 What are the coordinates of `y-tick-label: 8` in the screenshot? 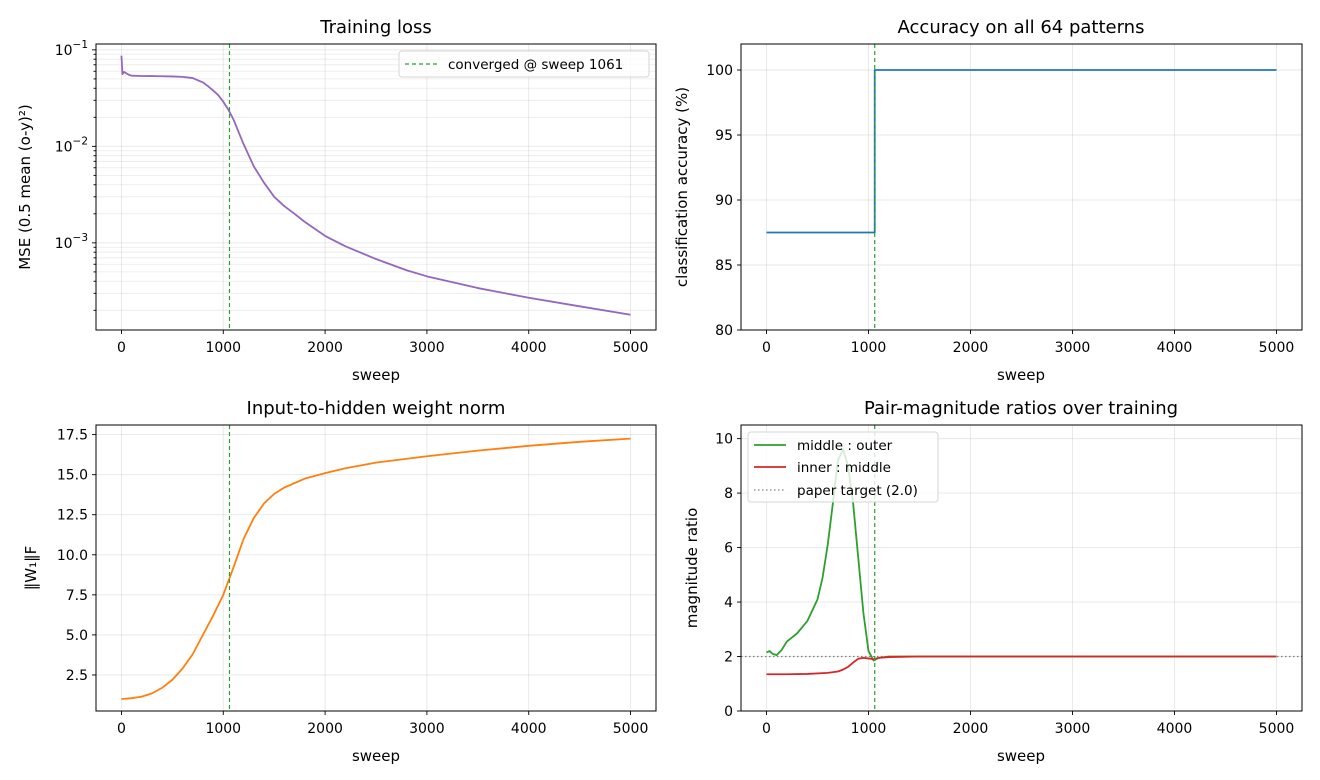 It's located at (728, 494).